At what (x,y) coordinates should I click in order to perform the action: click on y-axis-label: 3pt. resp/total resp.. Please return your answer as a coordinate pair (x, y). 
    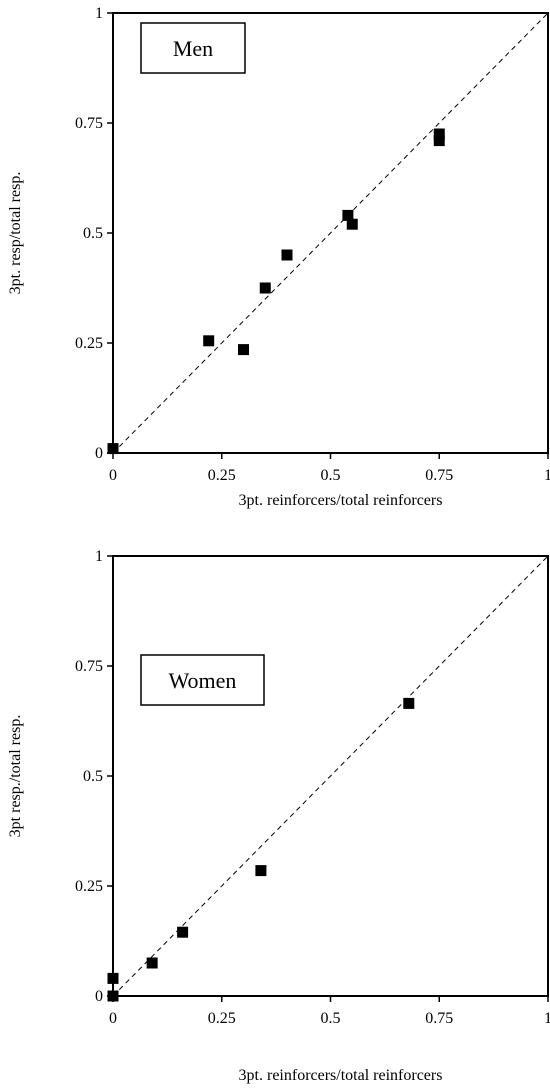
    Looking at the image, I should click on (15, 233).